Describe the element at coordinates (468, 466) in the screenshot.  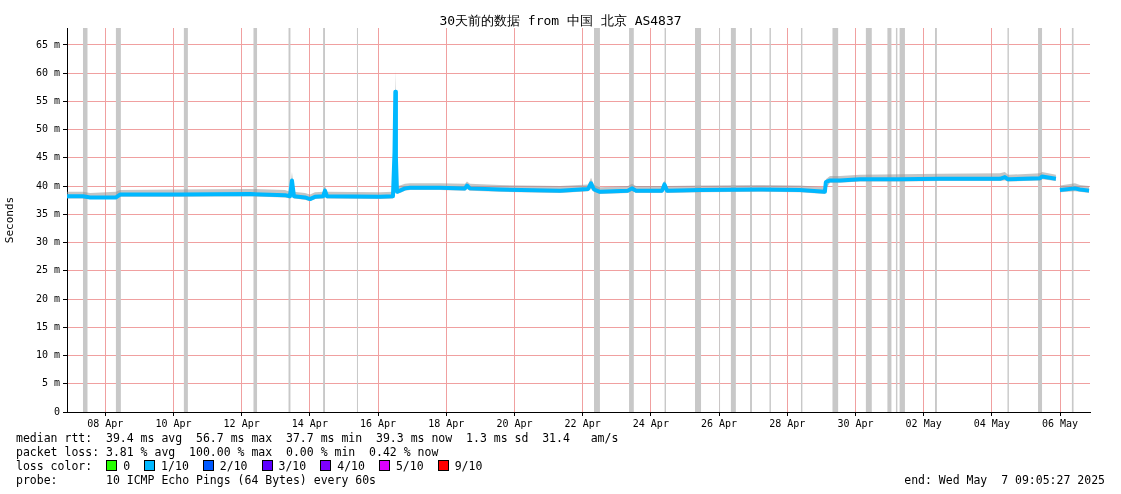
I see `text: 9/10` at that location.